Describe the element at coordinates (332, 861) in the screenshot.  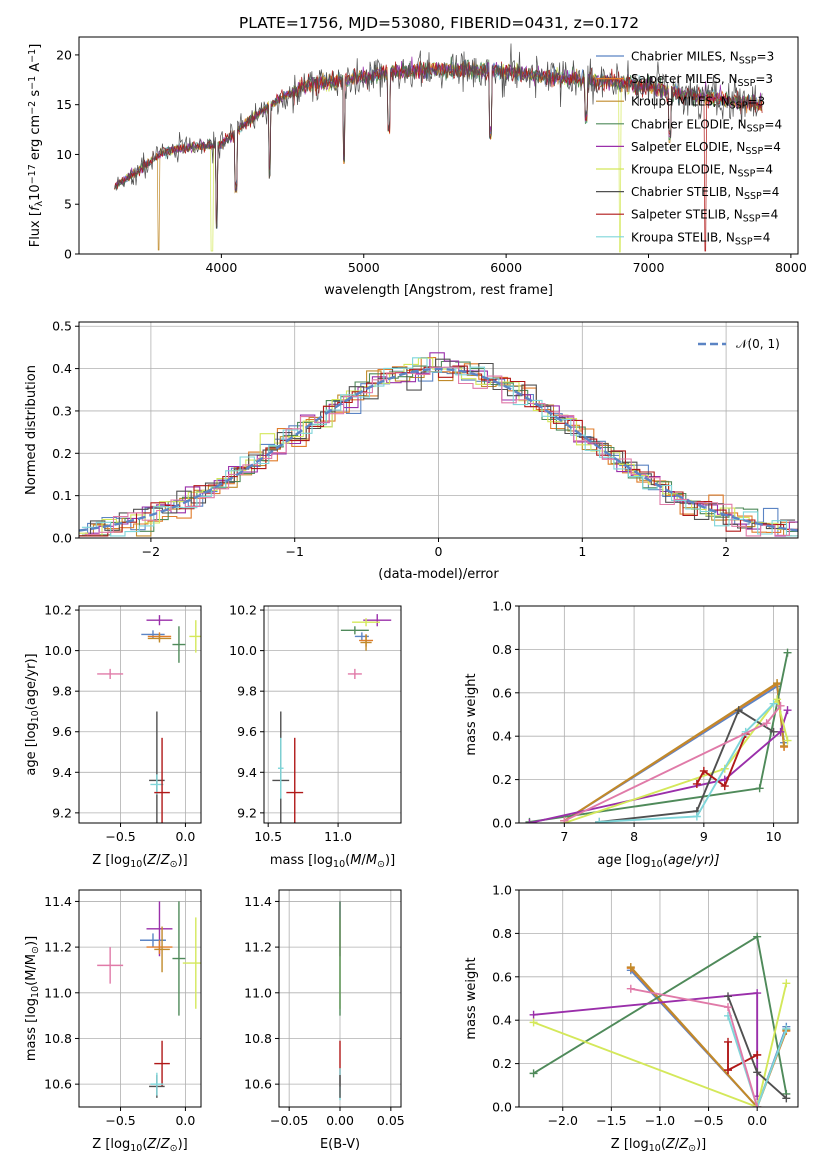
I see `x-axis-label: mass [log10(M/M⊙)]` at that location.